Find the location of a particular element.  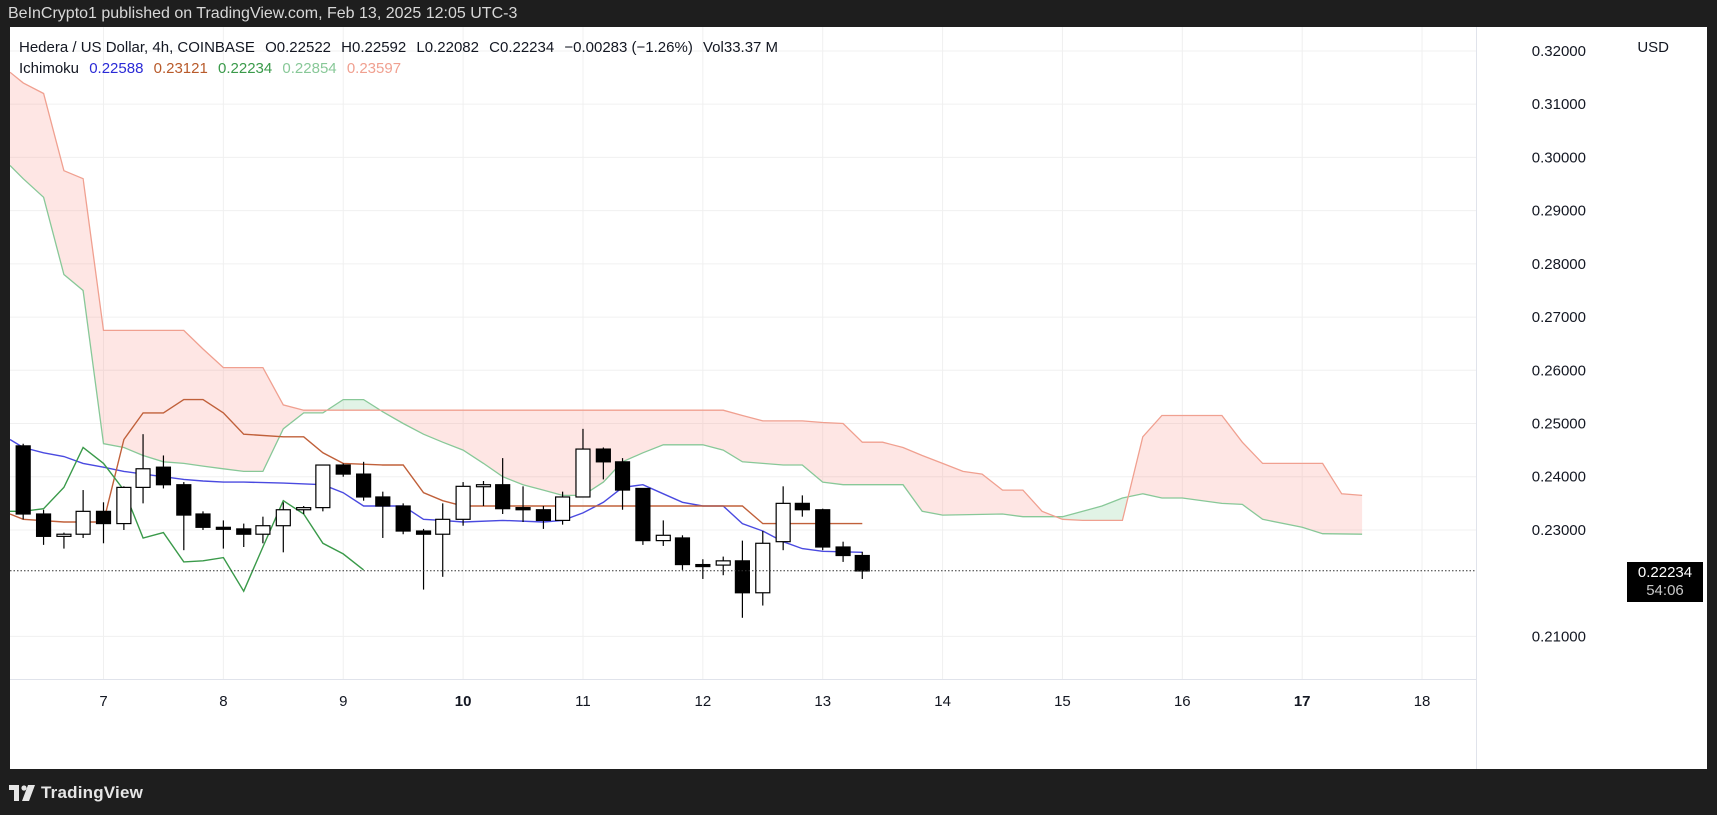

chikou-line is located at coordinates (187, 519).